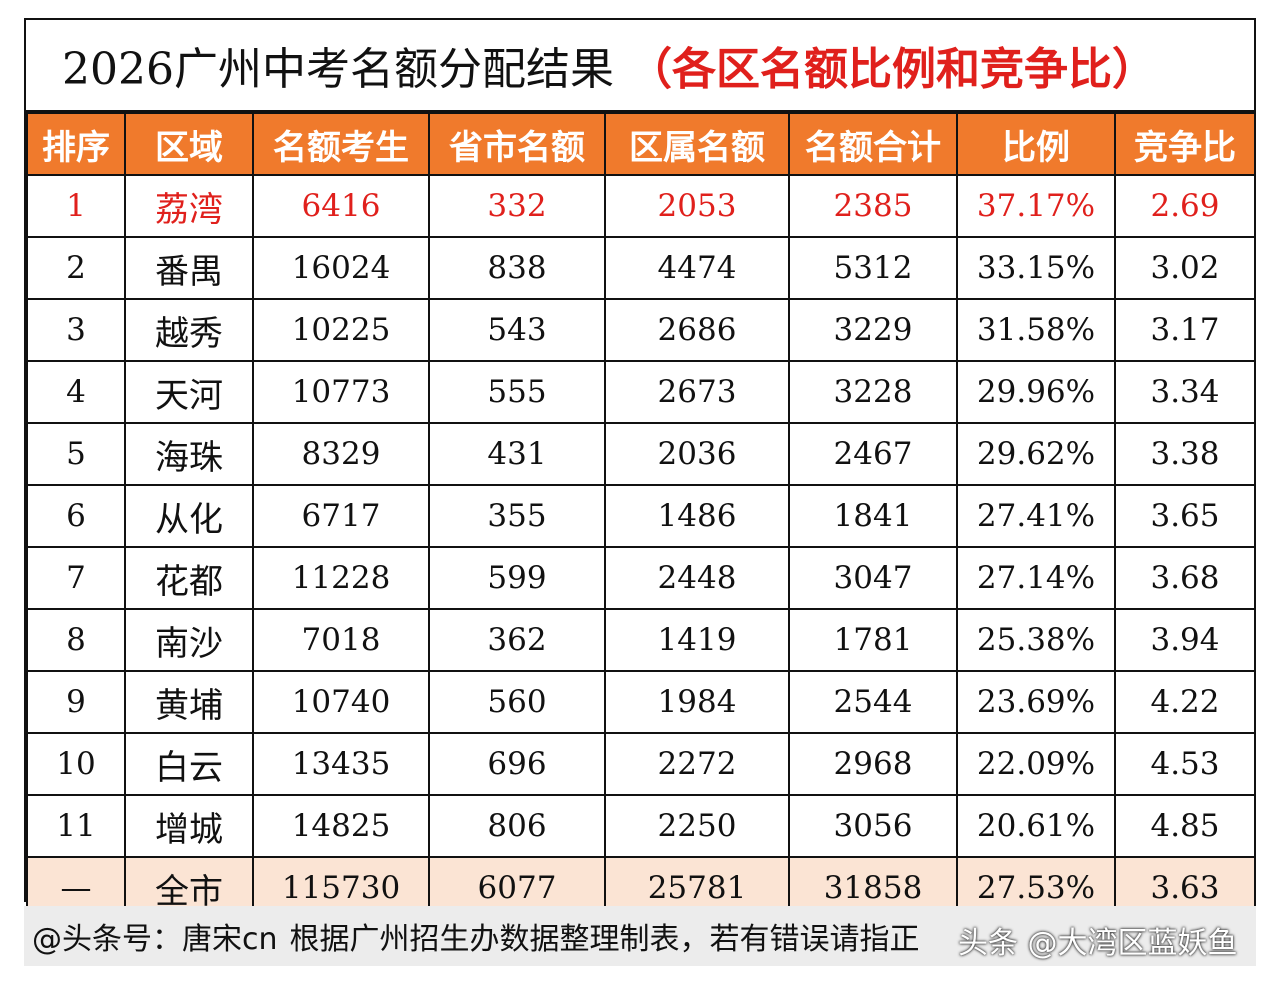  Describe the element at coordinates (1036, 144) in the screenshot. I see `header-ratio: 比例` at that location.